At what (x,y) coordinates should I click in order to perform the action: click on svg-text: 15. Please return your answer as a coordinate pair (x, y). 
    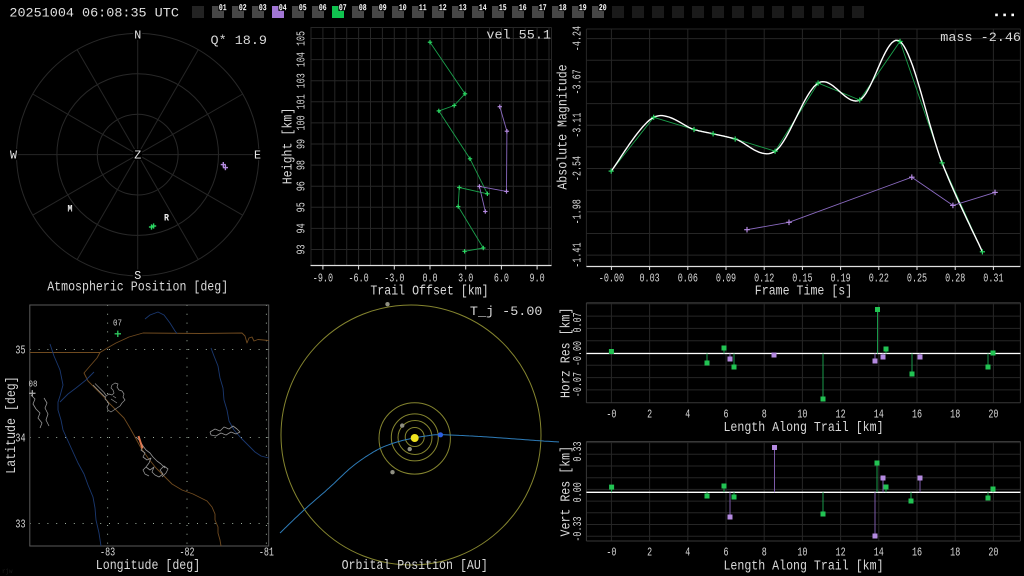
    Looking at the image, I should click on (503, 8).